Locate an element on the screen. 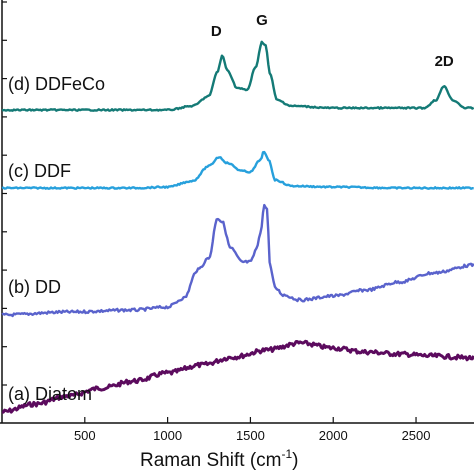 The width and height of the screenshot is (474, 474). x-tick-label: 1000 is located at coordinates (167, 435).